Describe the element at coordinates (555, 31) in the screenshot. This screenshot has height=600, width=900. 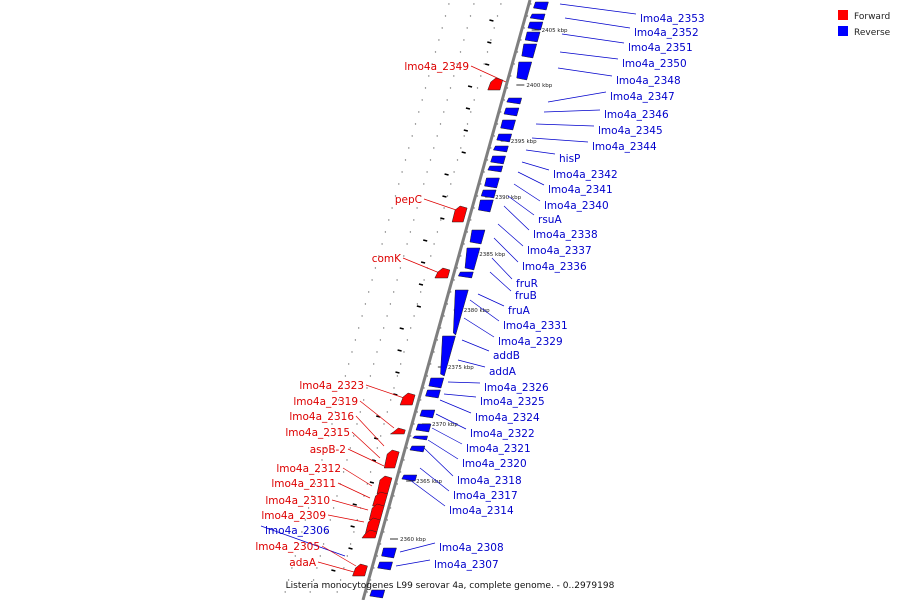
I see `scale-tick-label: 2405 kbp` at that location.